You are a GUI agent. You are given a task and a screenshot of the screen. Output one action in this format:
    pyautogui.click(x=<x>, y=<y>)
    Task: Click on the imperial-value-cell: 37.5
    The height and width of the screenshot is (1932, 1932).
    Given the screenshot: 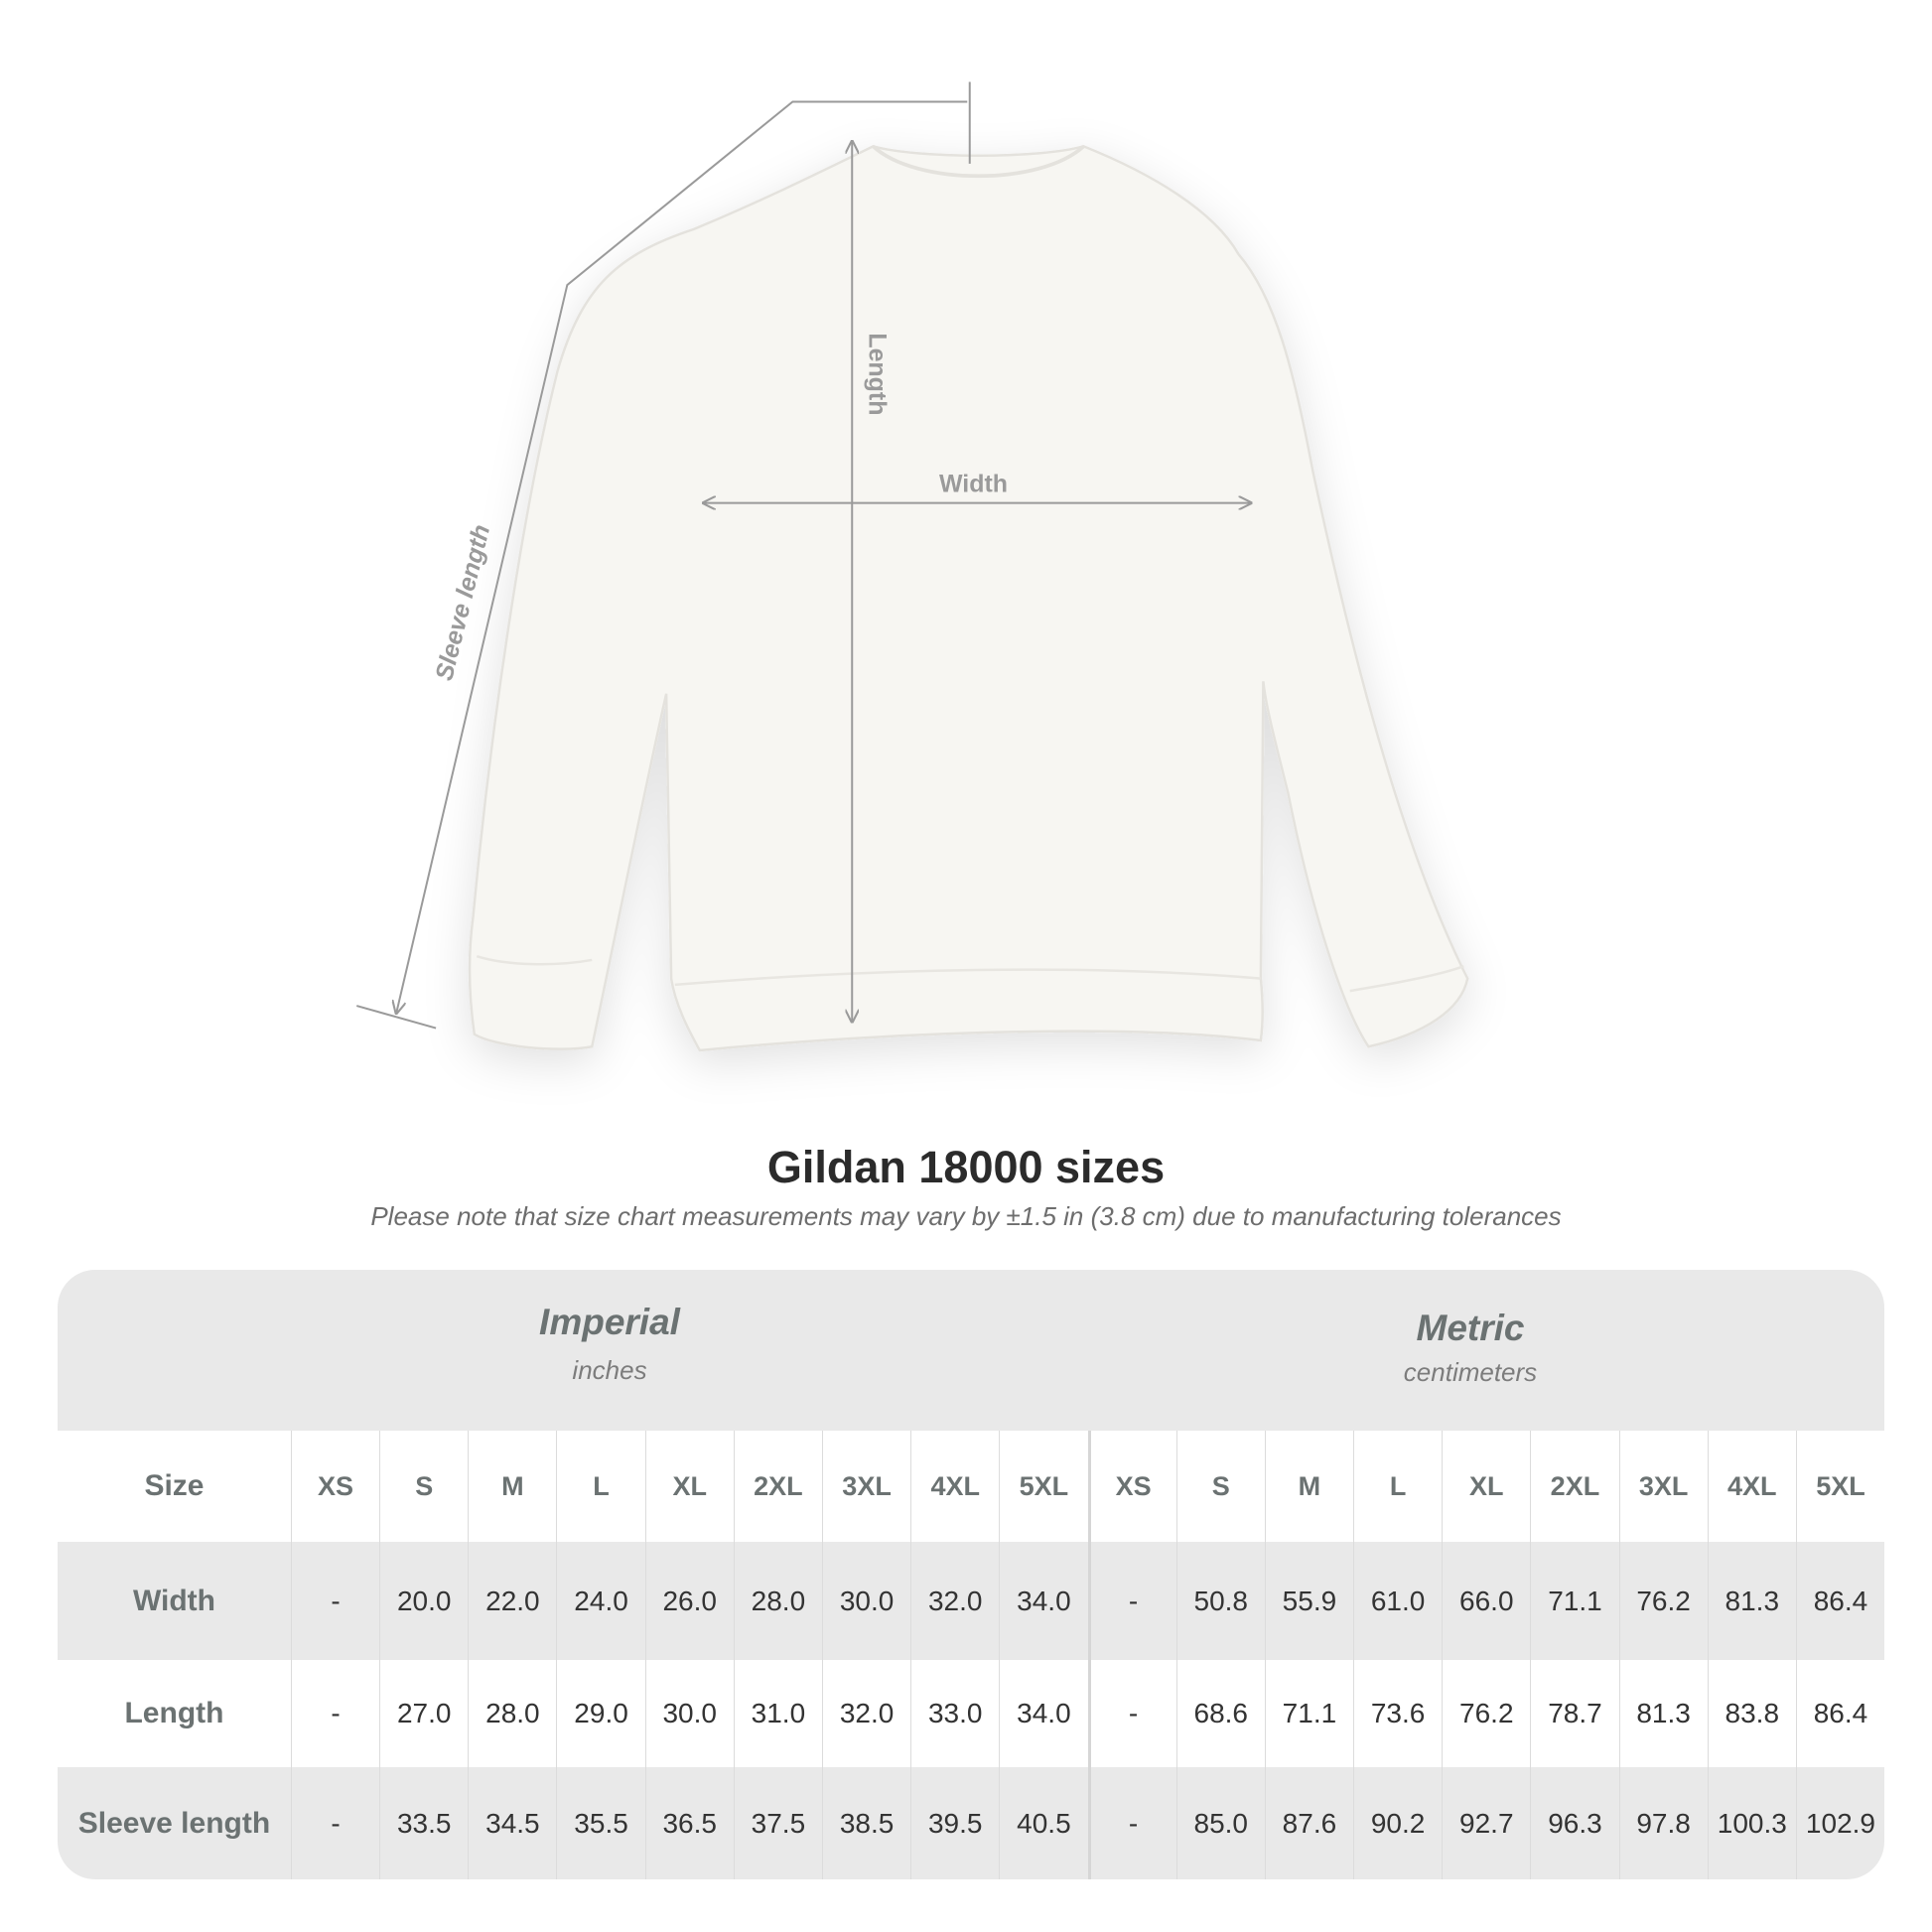 What is the action you would take?
    pyautogui.click(x=777, y=1823)
    